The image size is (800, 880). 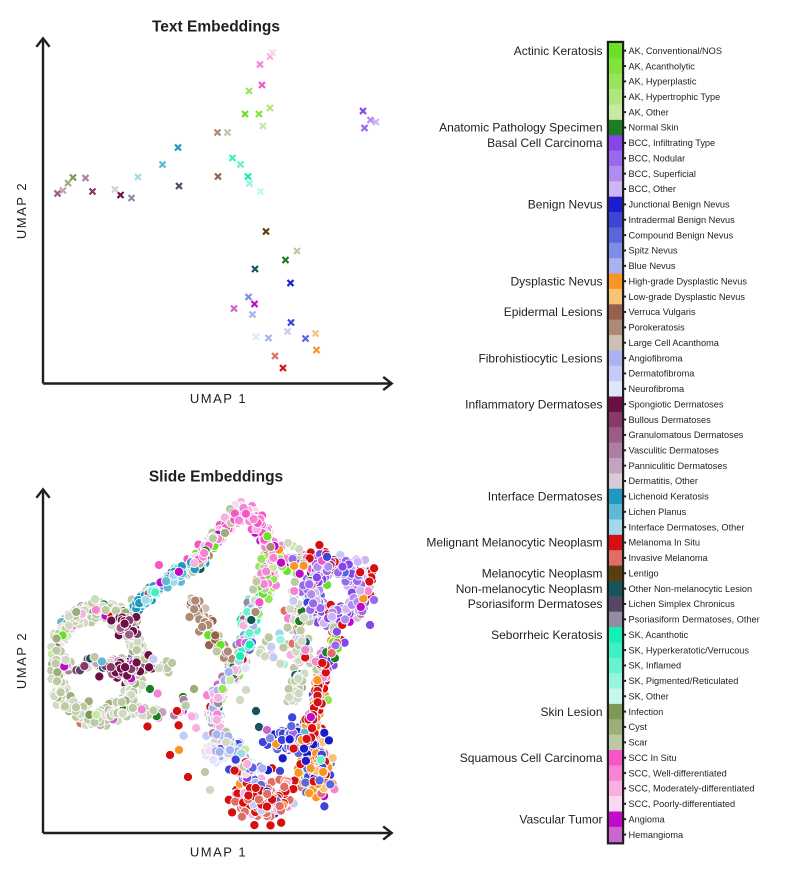 I want to click on svg-text: Neurofibroma, so click(x=657, y=389).